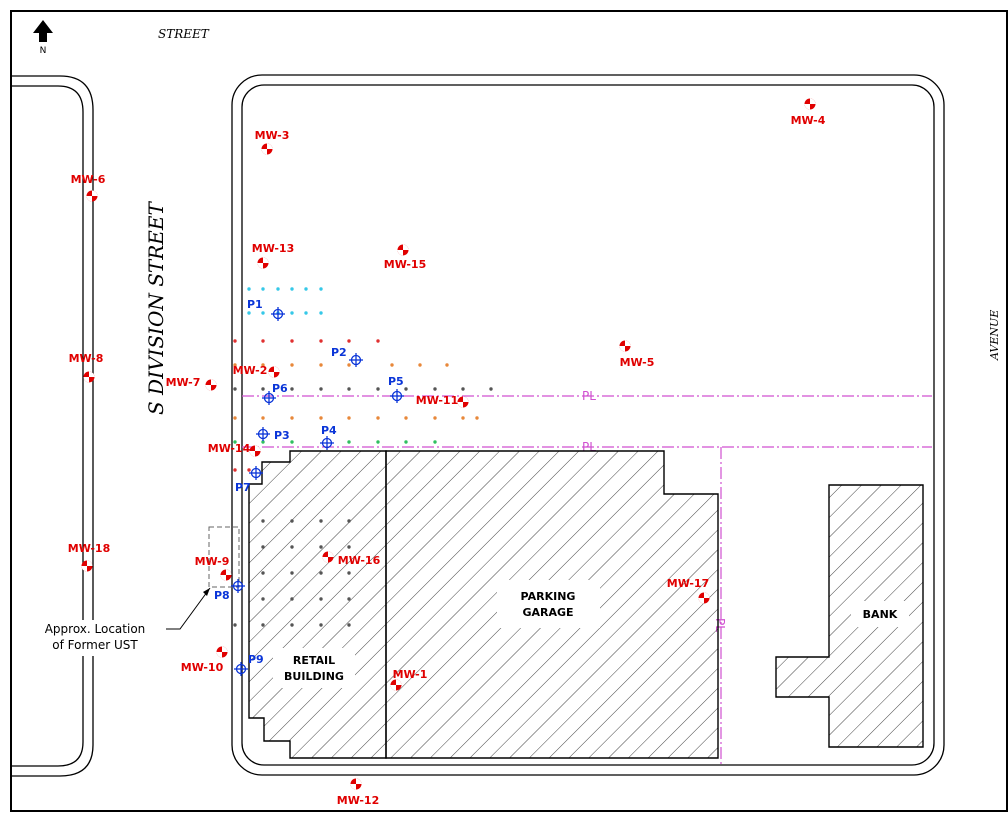 This screenshot has width=1008, height=813. I want to click on sampling-grid, so click(363, 457).